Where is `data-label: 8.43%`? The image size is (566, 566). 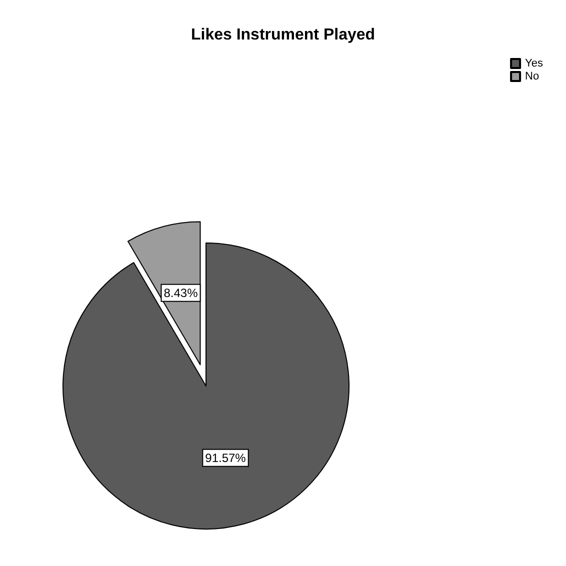 data-label: 8.43% is located at coordinates (181, 293).